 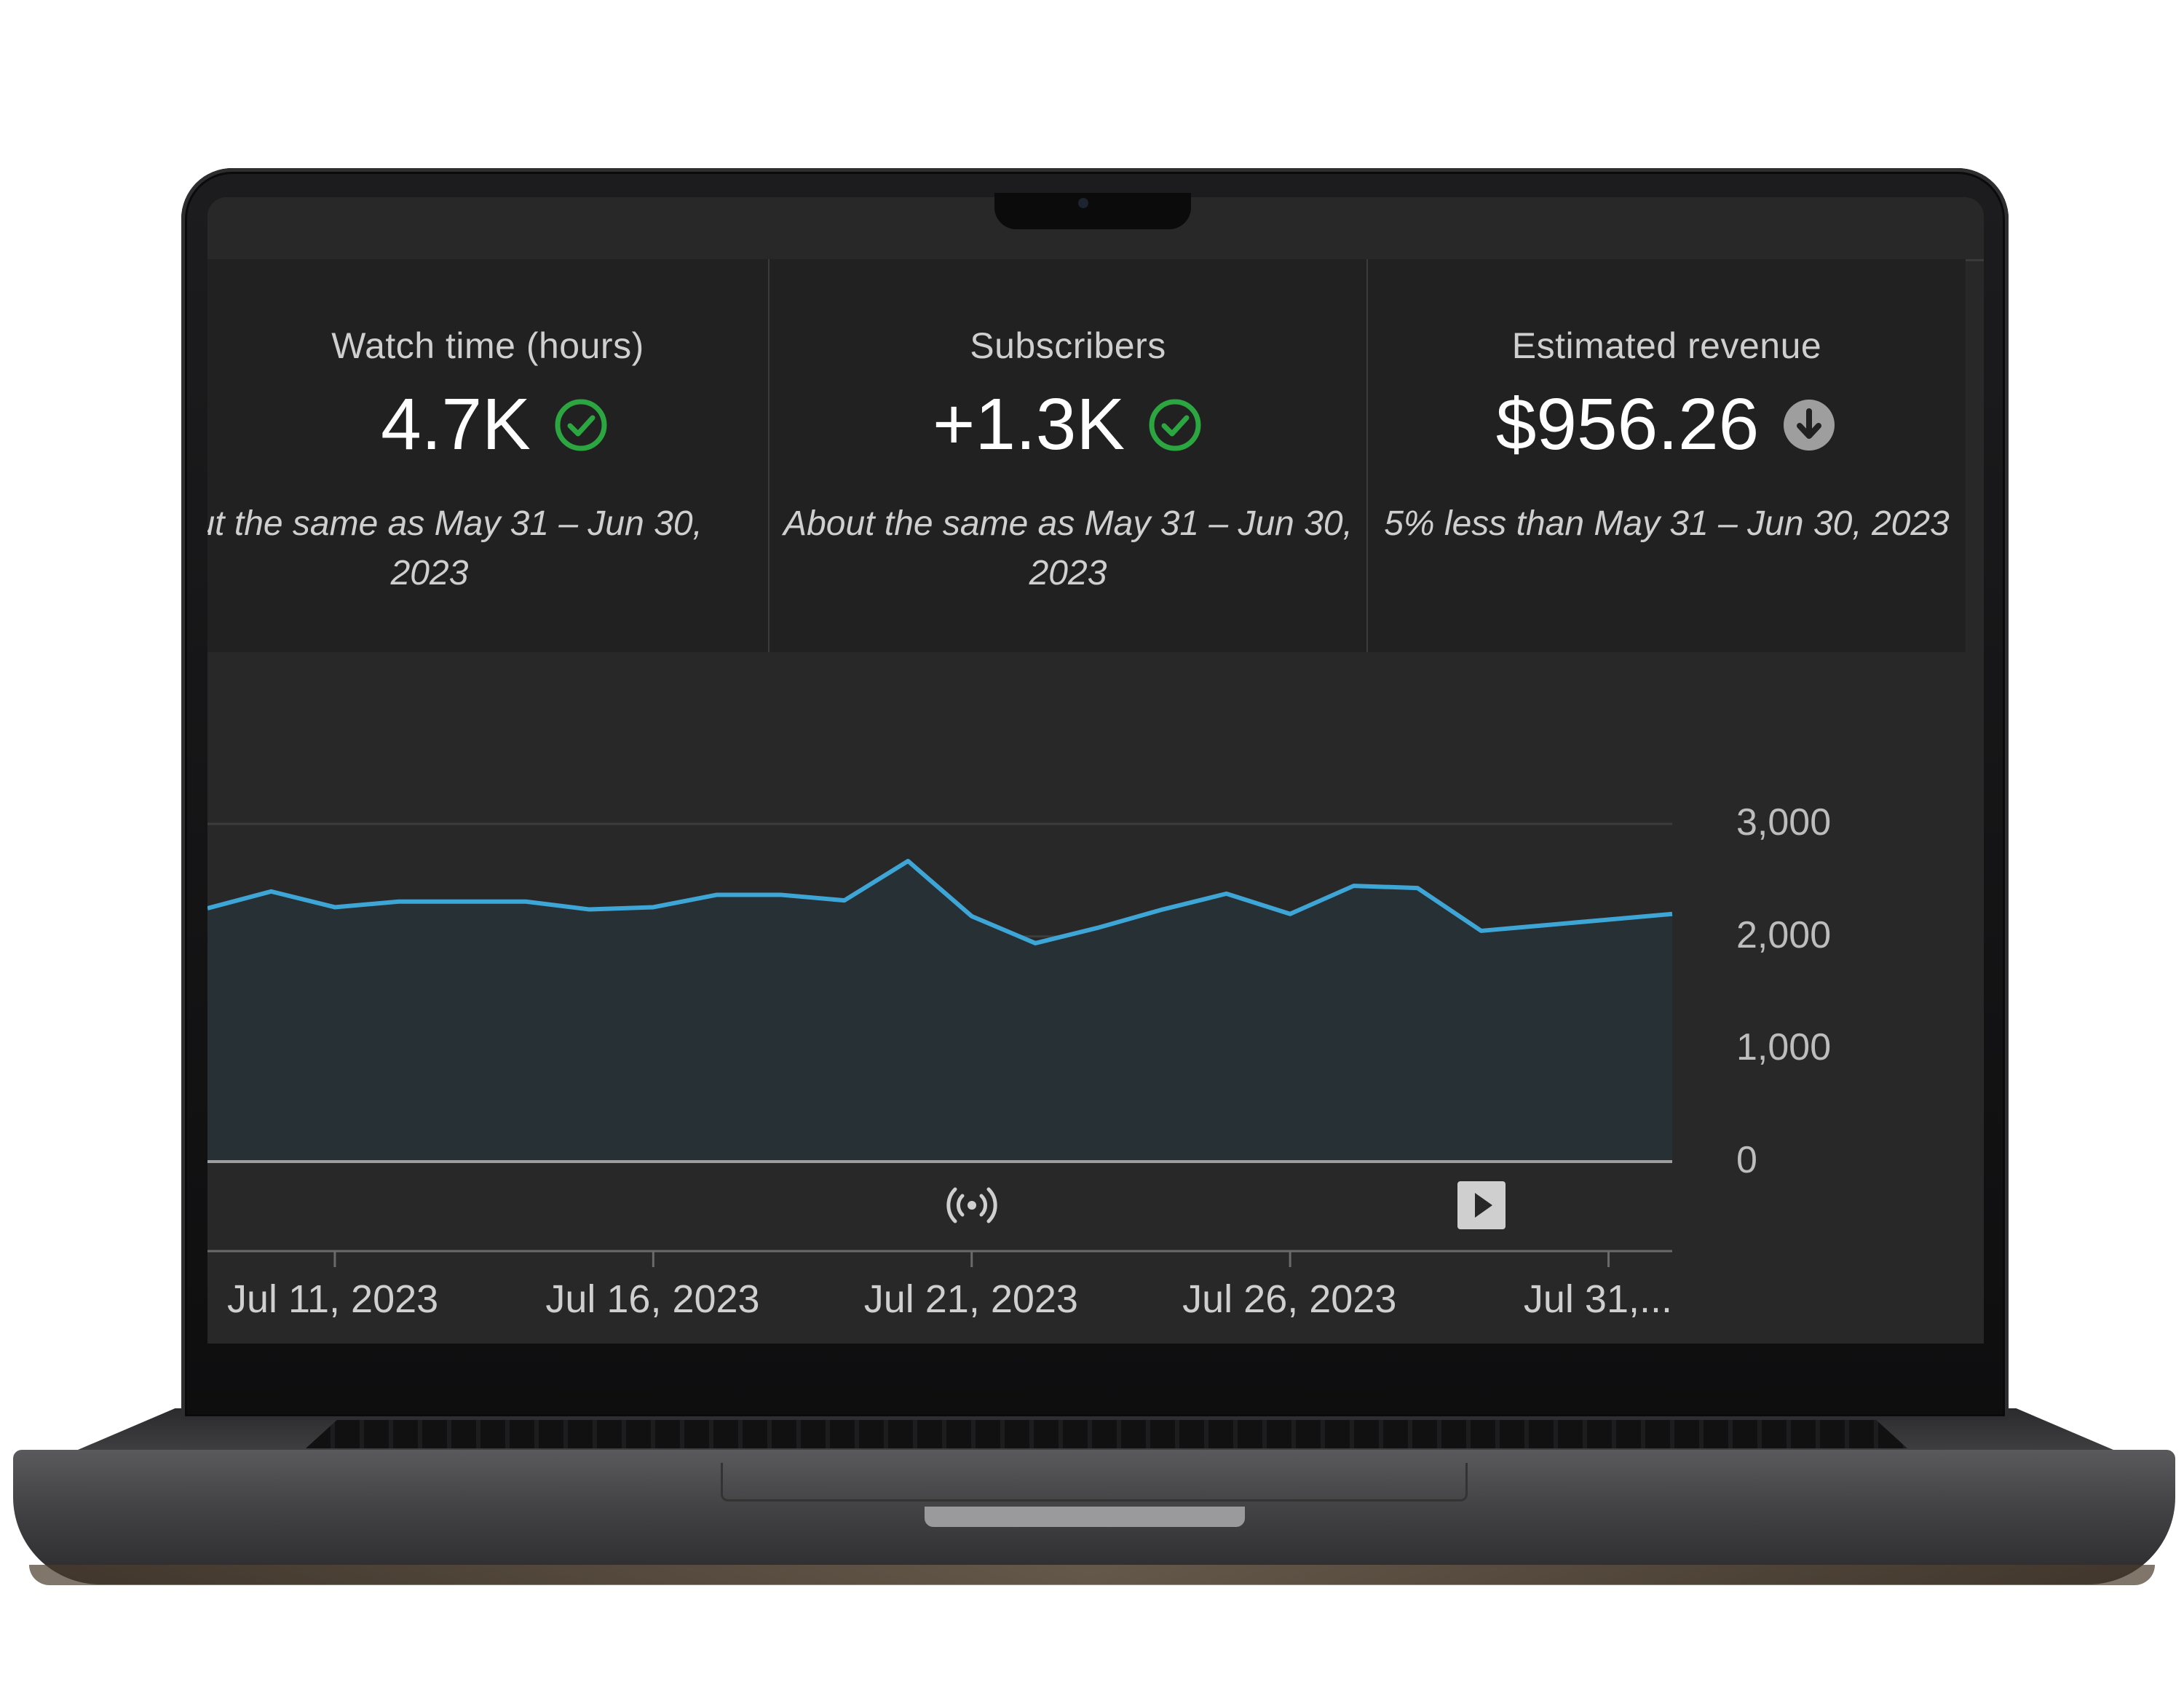 I want to click on x-tick-label: Jul 21, 2023, so click(x=970, y=1299).